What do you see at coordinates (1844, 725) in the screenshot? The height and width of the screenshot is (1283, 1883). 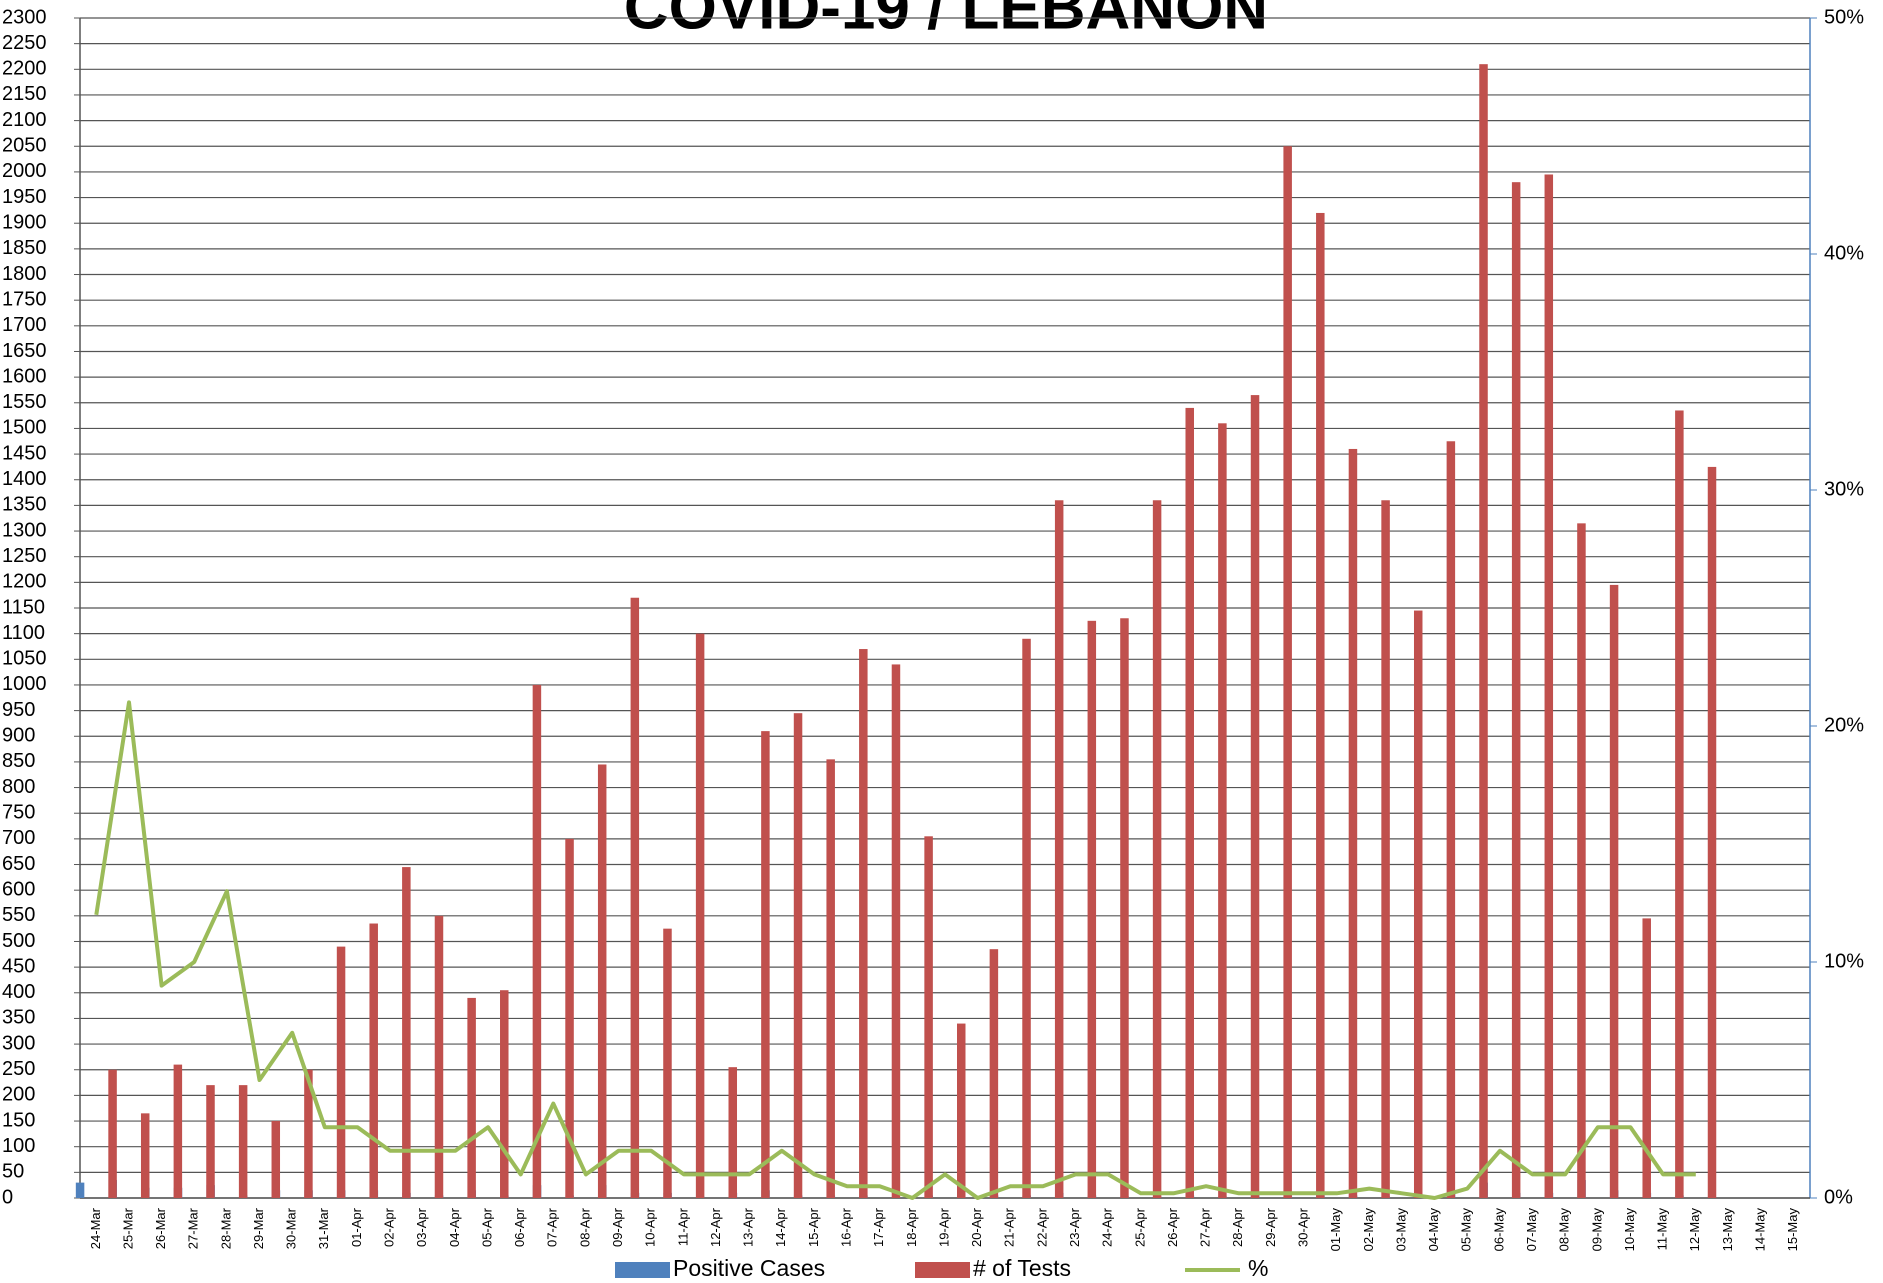 I see `y2-tick-label: 20%` at bounding box center [1844, 725].